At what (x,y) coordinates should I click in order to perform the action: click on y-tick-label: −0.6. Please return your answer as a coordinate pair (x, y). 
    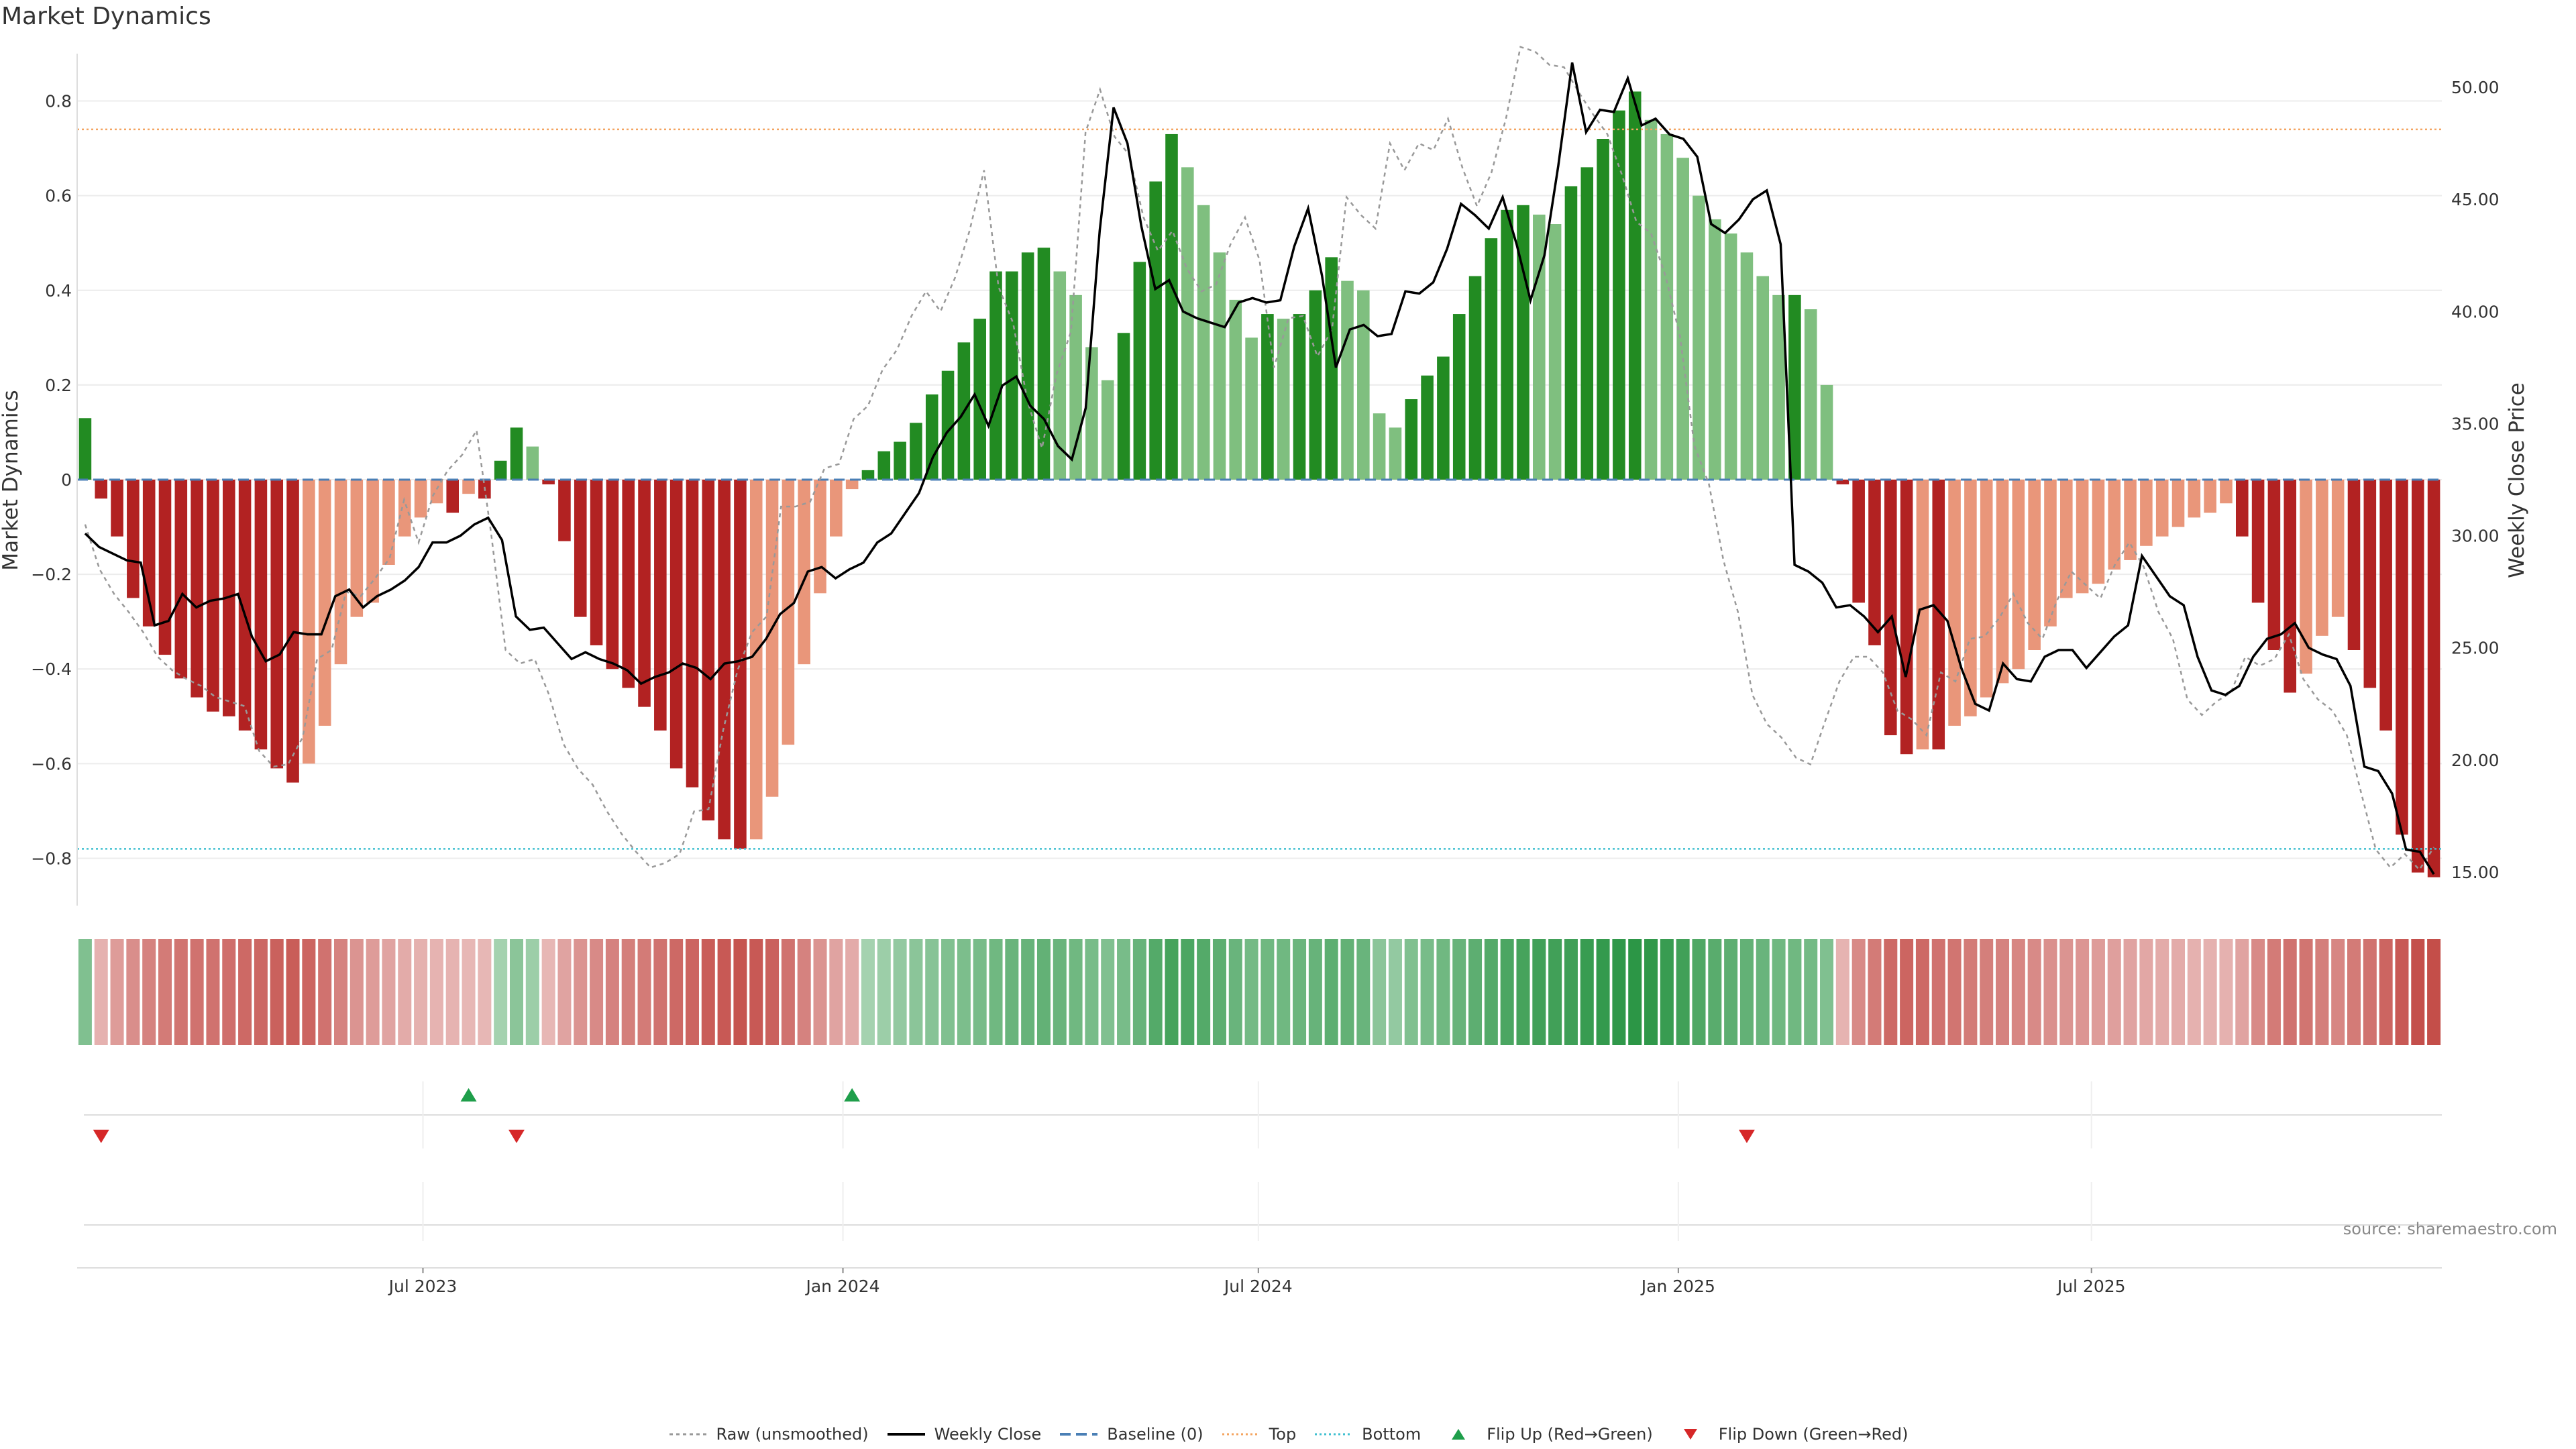
    Looking at the image, I should click on (51, 763).